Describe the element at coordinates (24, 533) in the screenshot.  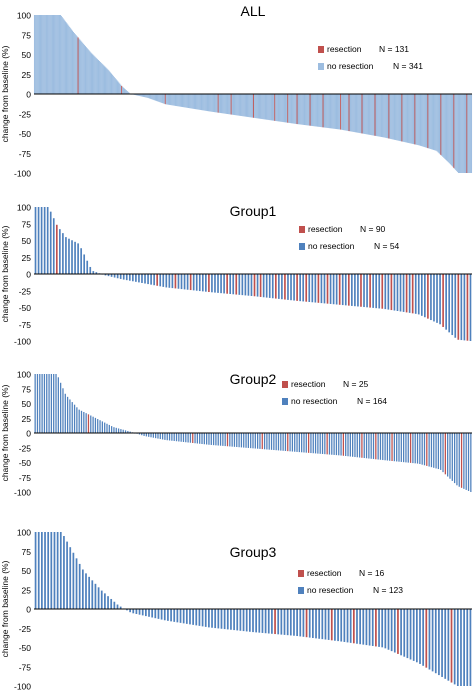
I see `y-tick-label: 100` at that location.